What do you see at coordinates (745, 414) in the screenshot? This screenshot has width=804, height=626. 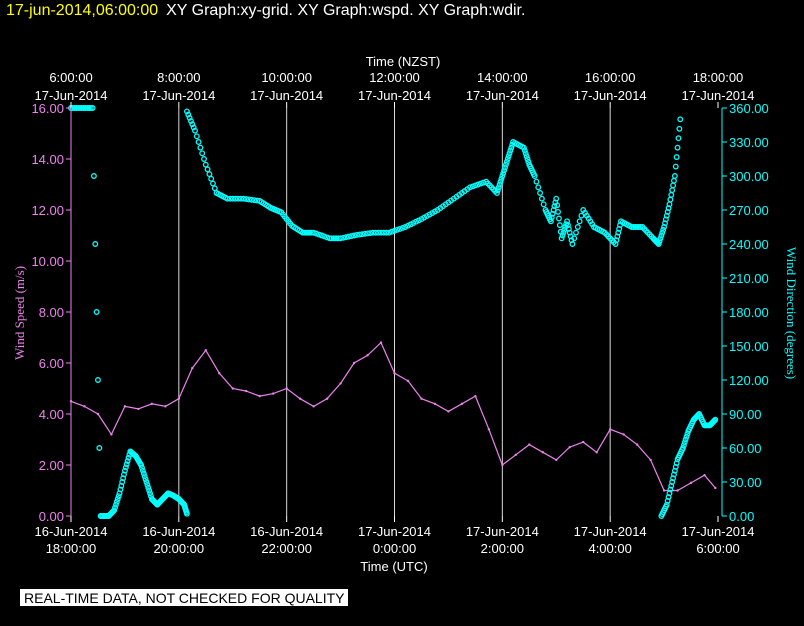 I see `y-right-tick-label: 90.00` at bounding box center [745, 414].